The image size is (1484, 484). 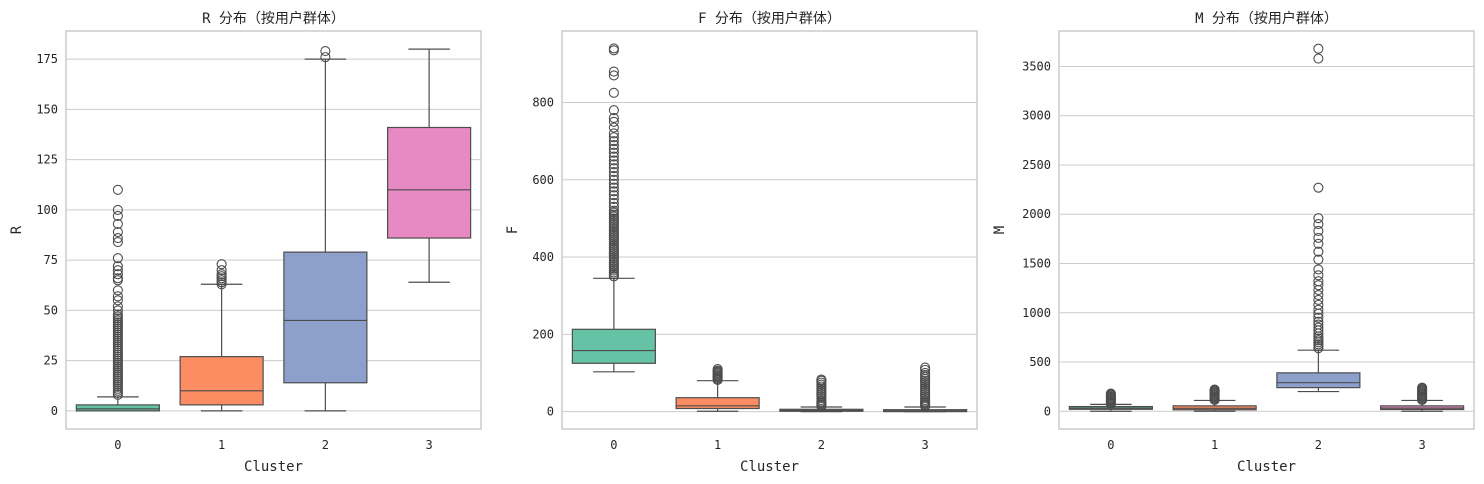 What do you see at coordinates (117, 445) in the screenshot?
I see `x-tick-label: 0` at bounding box center [117, 445].